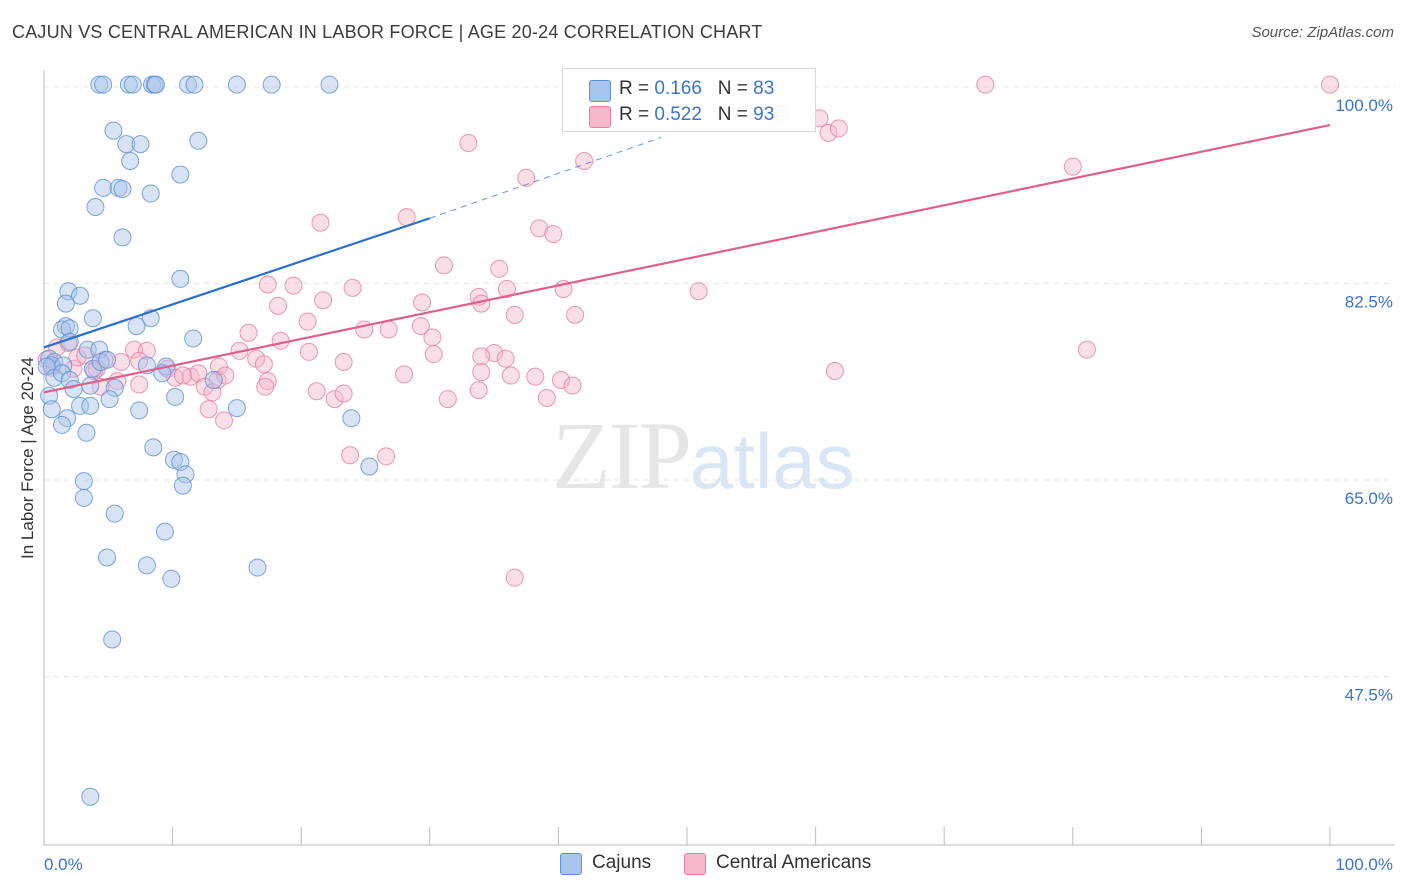 This screenshot has width=1406, height=892. Describe the element at coordinates (764, 114) in the screenshot. I see `n-value: 93` at that location.